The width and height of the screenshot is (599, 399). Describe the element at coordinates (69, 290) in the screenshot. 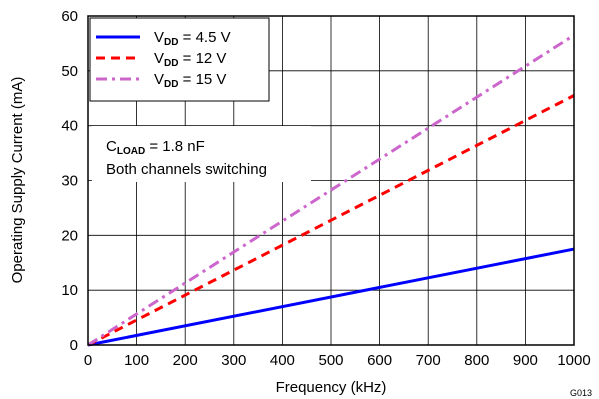

I see `y-tick-label: 10` at that location.